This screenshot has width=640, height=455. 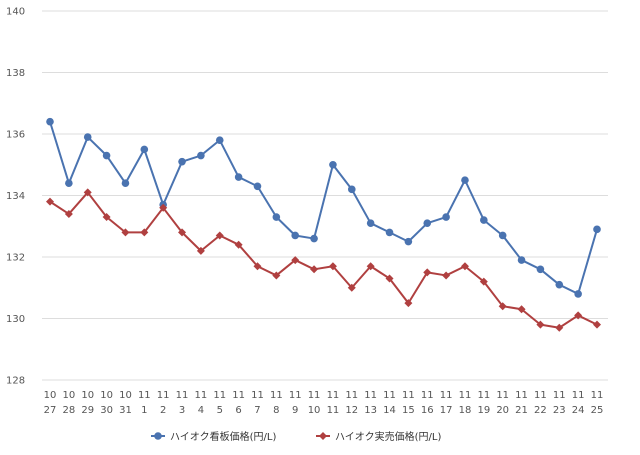 I want to click on x-tick-day: 15, so click(x=408, y=410).